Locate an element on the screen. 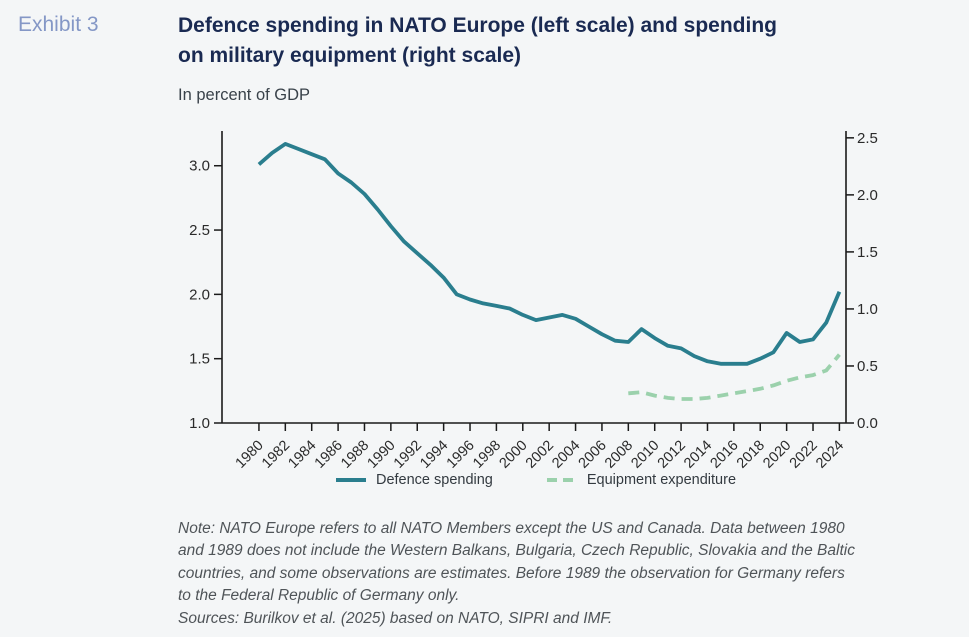  x-tick-label: 2022 is located at coordinates (804, 455).